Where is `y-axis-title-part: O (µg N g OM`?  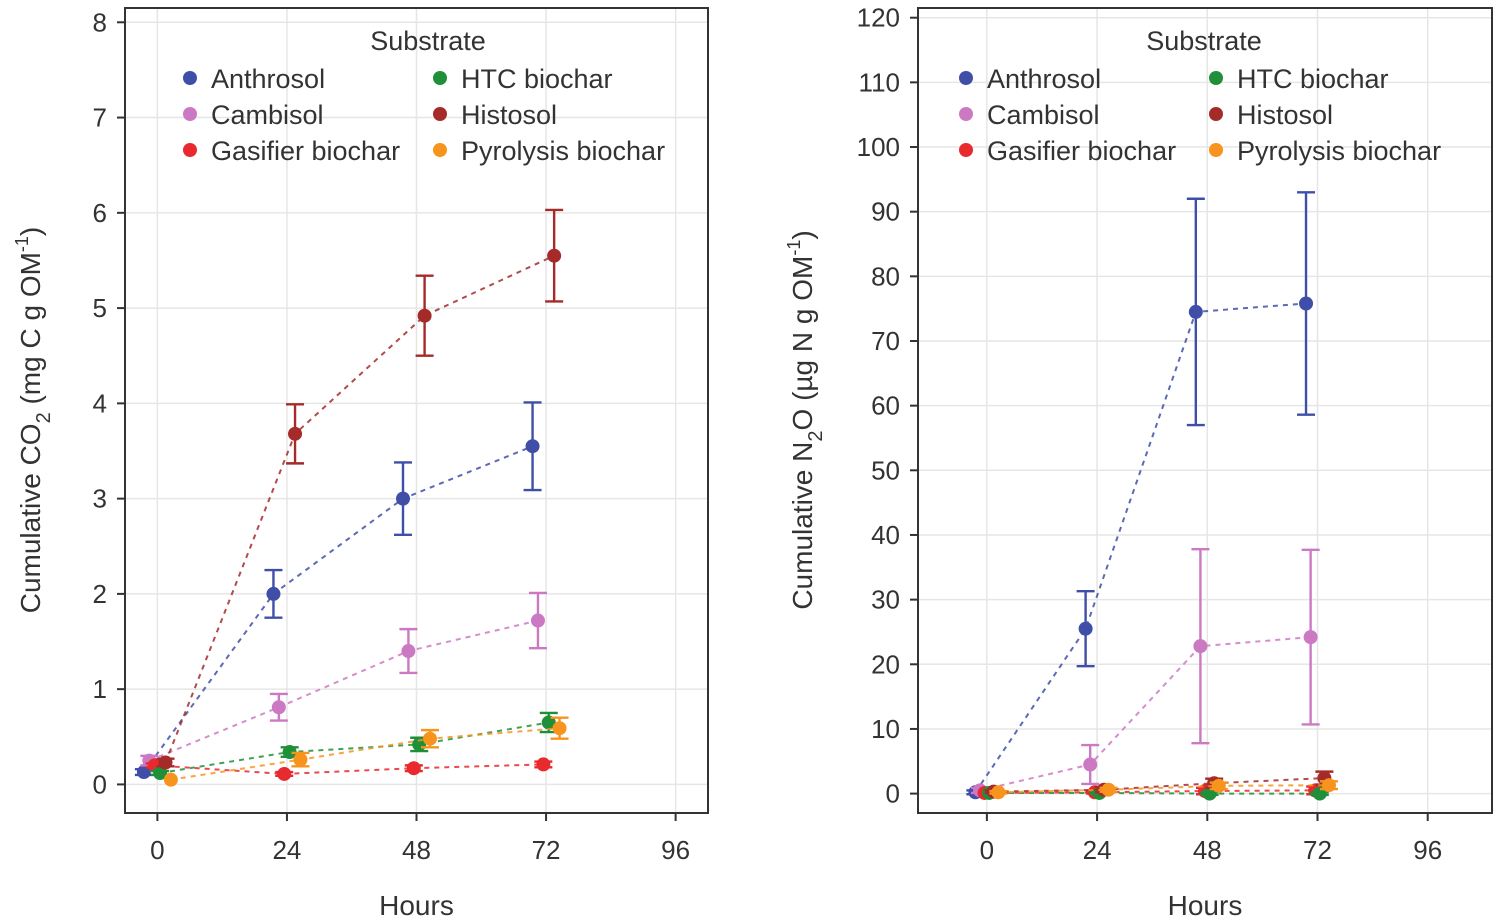
y-axis-title-part: O (µg N g OM is located at coordinates (802, 343).